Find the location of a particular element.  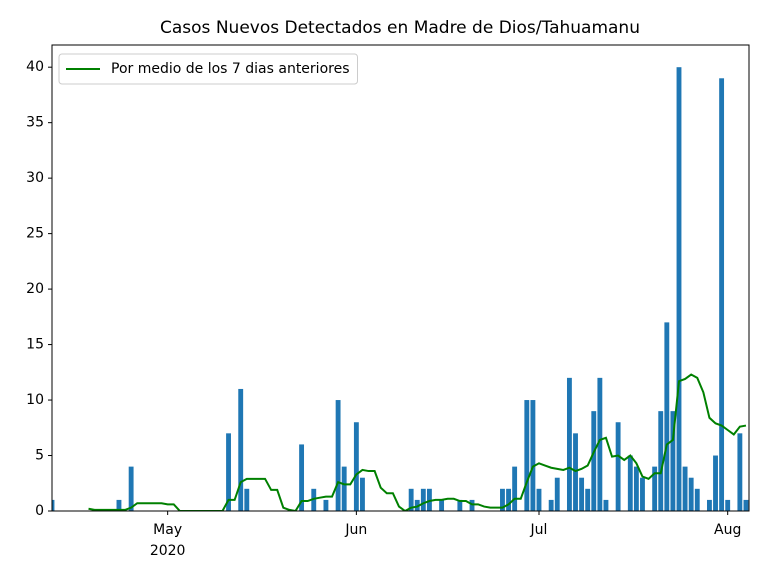

y-tick-label: 0 is located at coordinates (39, 511).